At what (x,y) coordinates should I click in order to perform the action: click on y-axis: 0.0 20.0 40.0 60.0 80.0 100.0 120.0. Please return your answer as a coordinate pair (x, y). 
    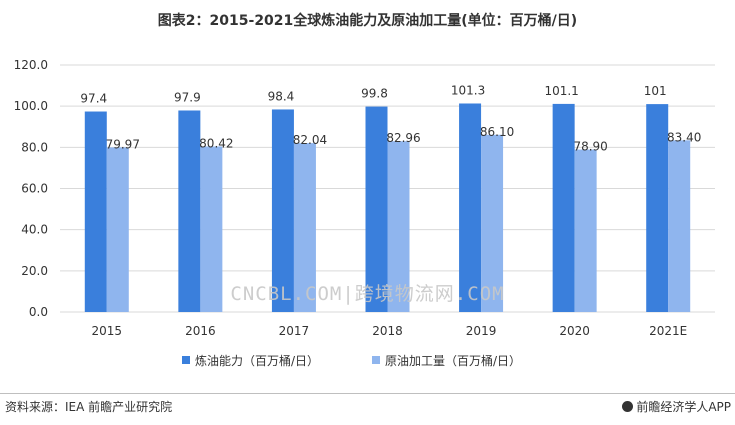
    Looking at the image, I should click on (31, 188).